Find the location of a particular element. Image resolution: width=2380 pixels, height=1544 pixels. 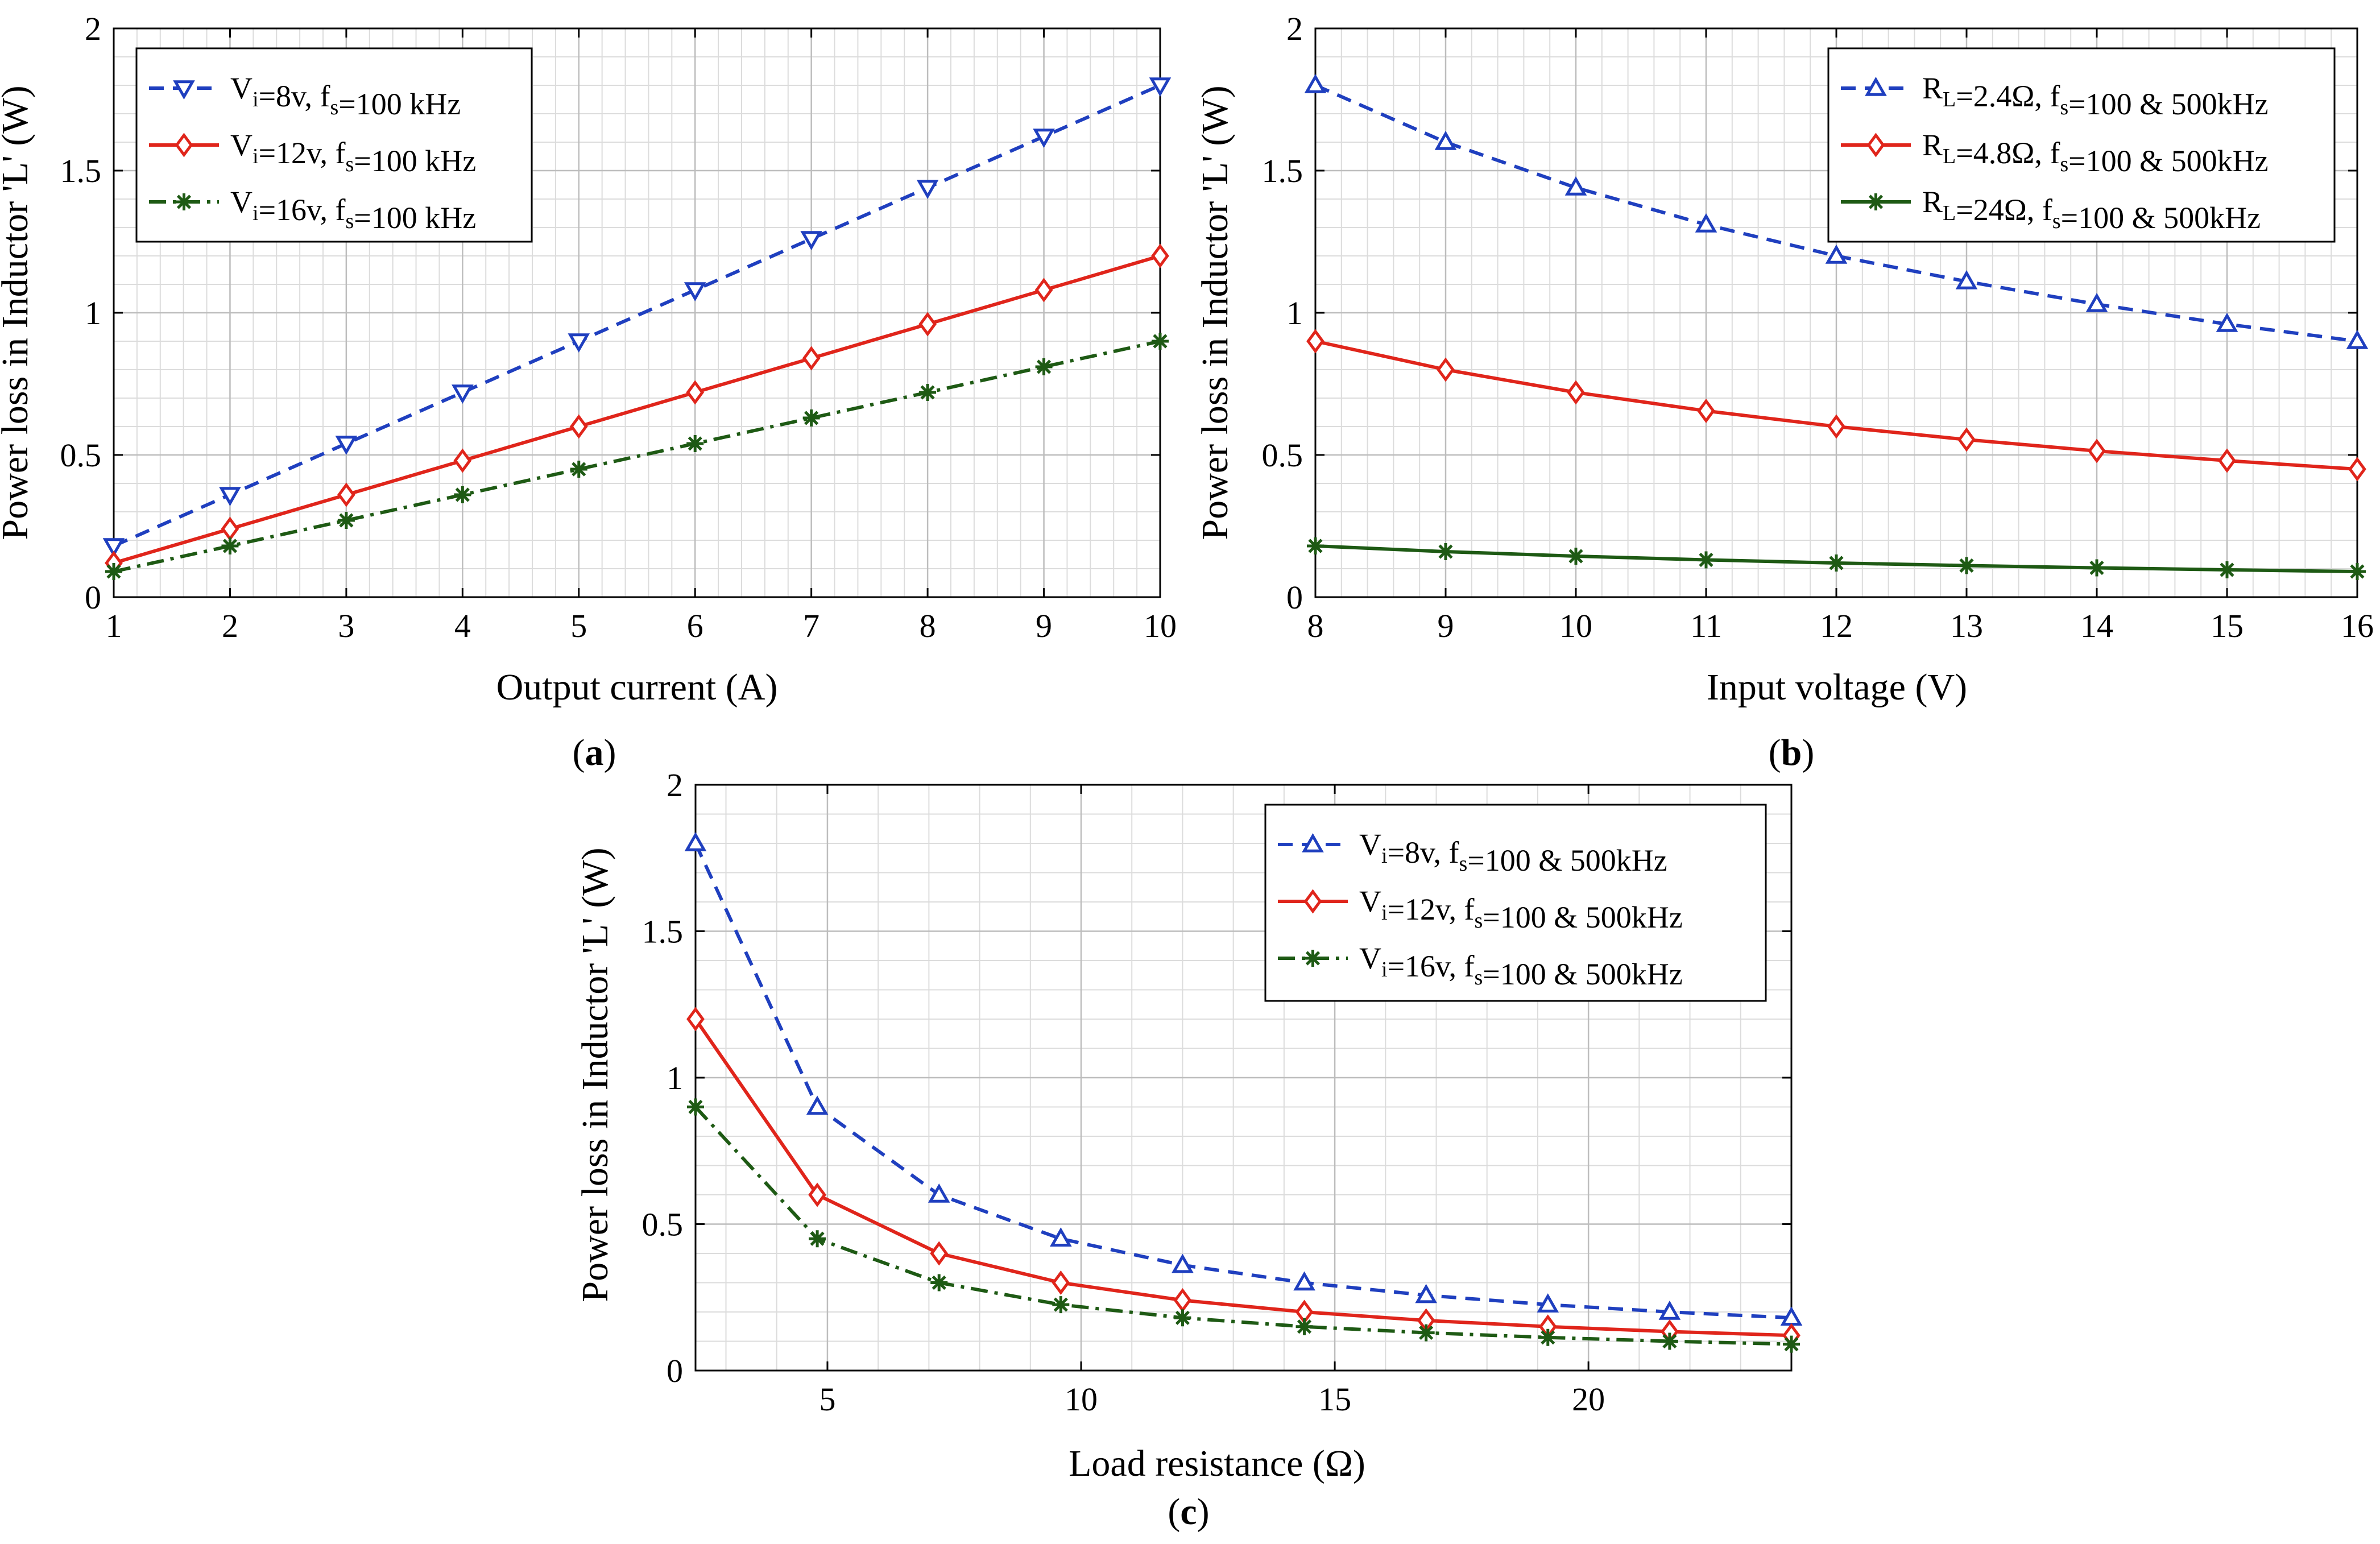

legend-entry: RL=2.4Ω, fs=100 & 500kHz is located at coordinates (2095, 96).